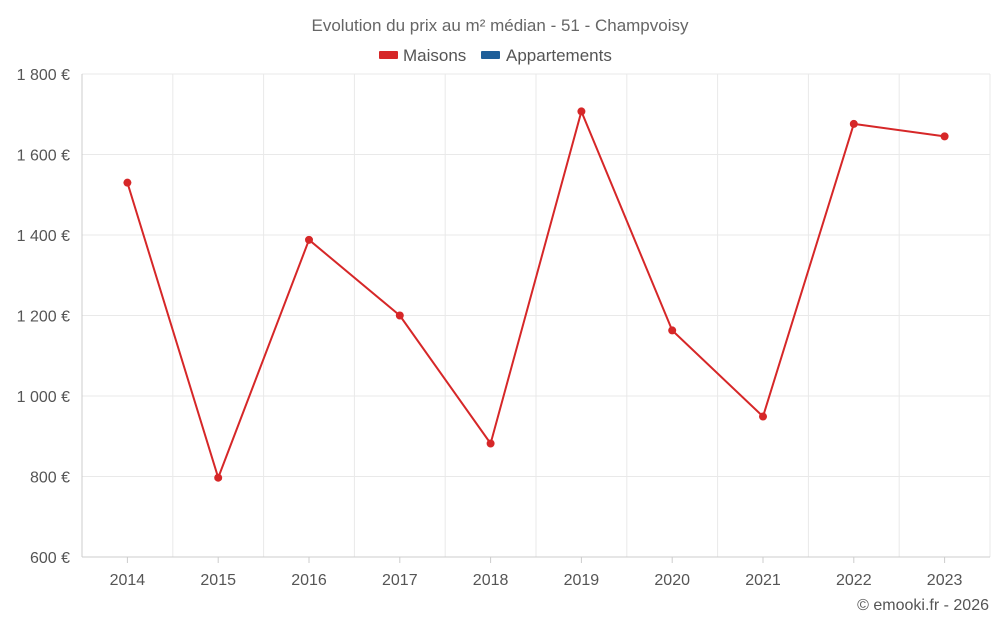  I want to click on x-tick-label: 2015, so click(218, 580).